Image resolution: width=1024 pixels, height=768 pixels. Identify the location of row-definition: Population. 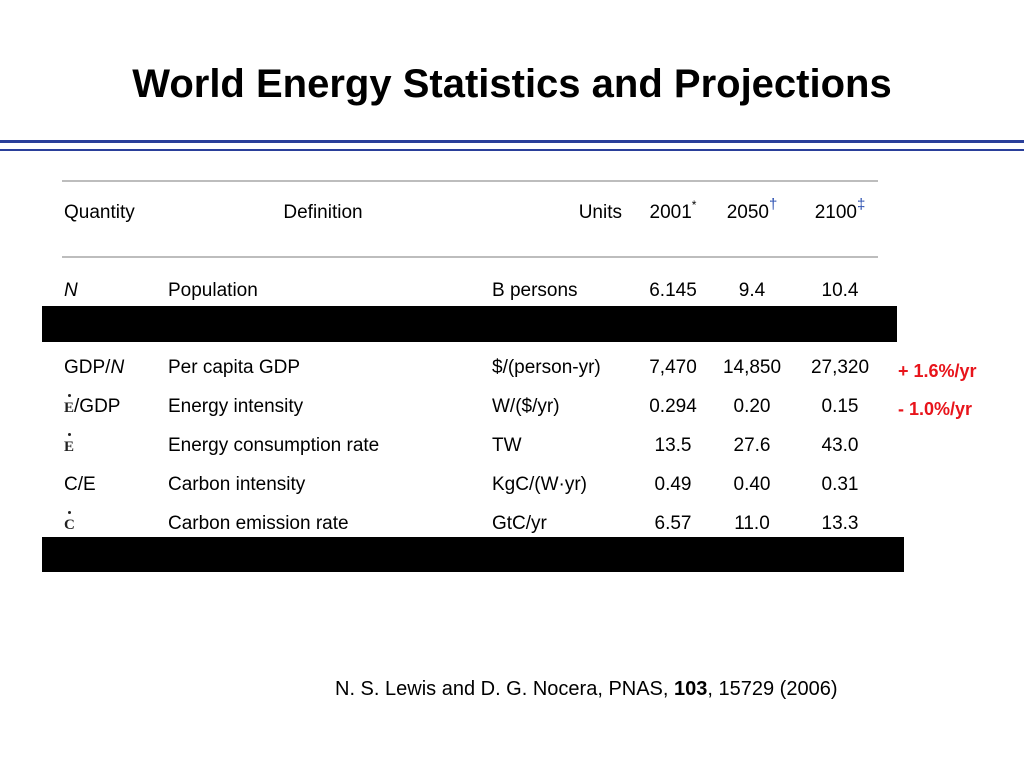
(213, 290).